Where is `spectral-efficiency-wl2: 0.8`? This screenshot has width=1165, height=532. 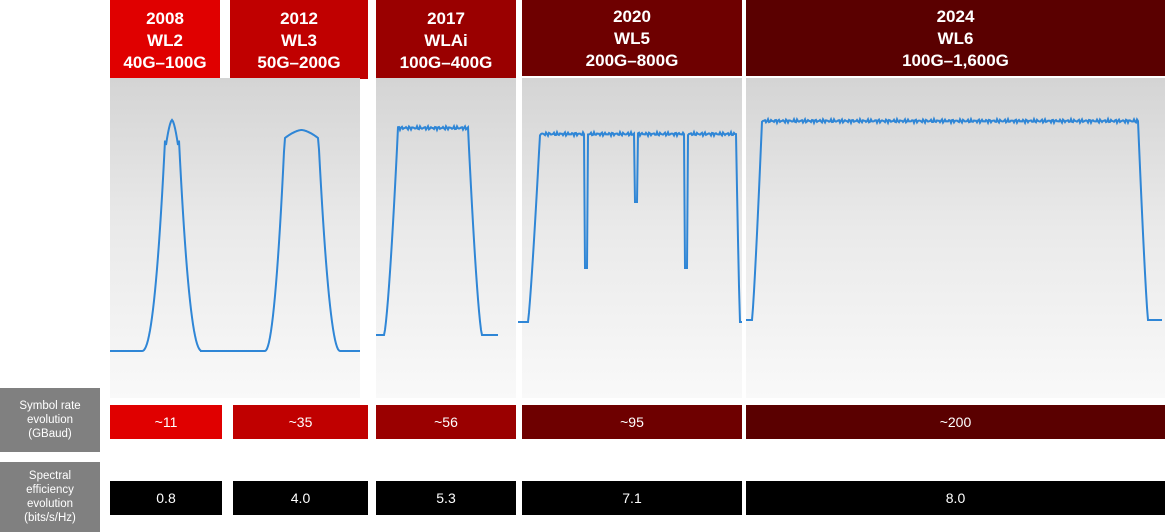 spectral-efficiency-wl2: 0.8 is located at coordinates (166, 498).